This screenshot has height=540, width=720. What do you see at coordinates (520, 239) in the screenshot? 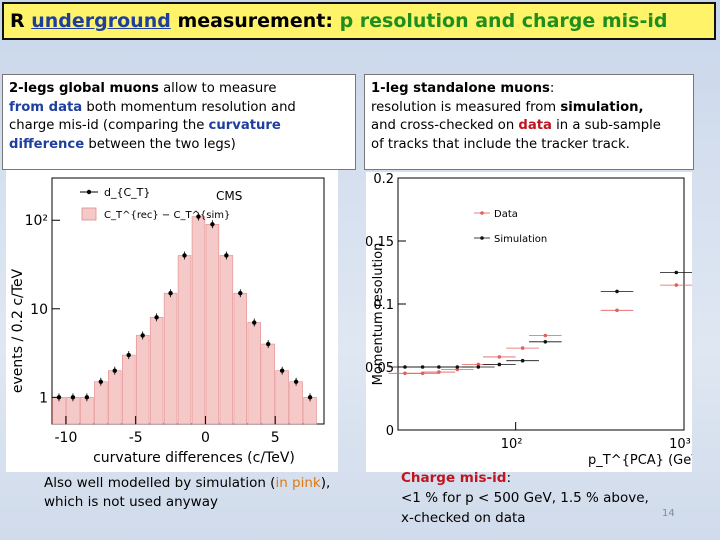
I see `legend-label-simulation: Simulation` at bounding box center [520, 239].